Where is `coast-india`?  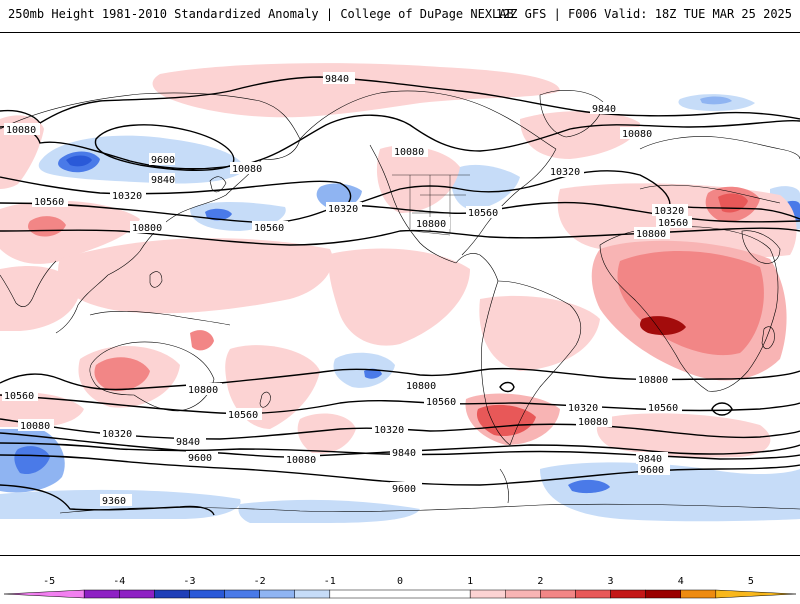
coast-india is located at coordinates (28, 283).